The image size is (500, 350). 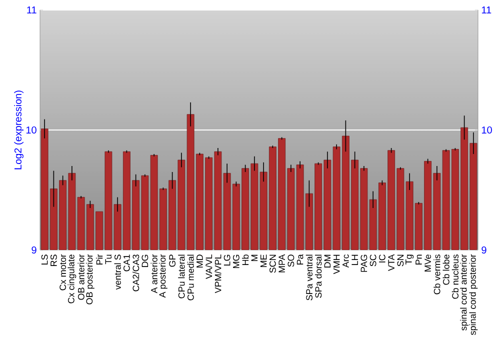 What do you see at coordinates (31, 10) in the screenshot?
I see `y-tick-label: 11` at bounding box center [31, 10].